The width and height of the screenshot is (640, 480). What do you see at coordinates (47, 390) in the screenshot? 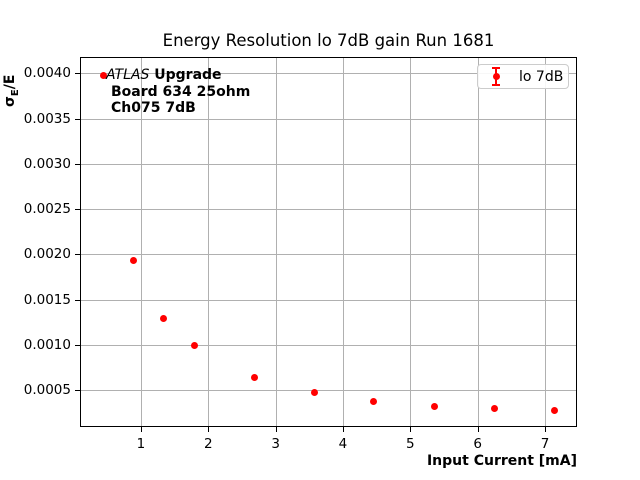
I see `y-tick-label: 0.0005` at bounding box center [47, 390].